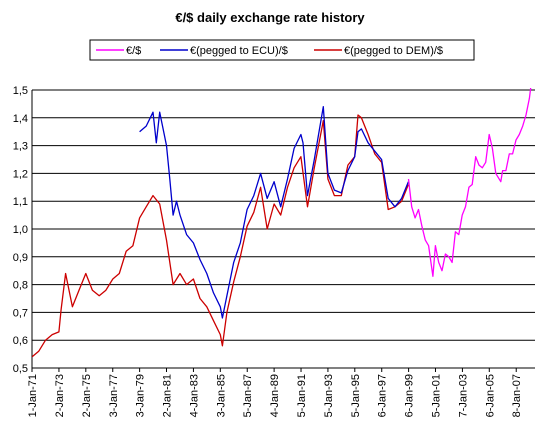 This screenshot has height=437, width=542. Describe the element at coordinates (270, 17) in the screenshot. I see `chart-title: €/$ daily exchange rate history` at that location.